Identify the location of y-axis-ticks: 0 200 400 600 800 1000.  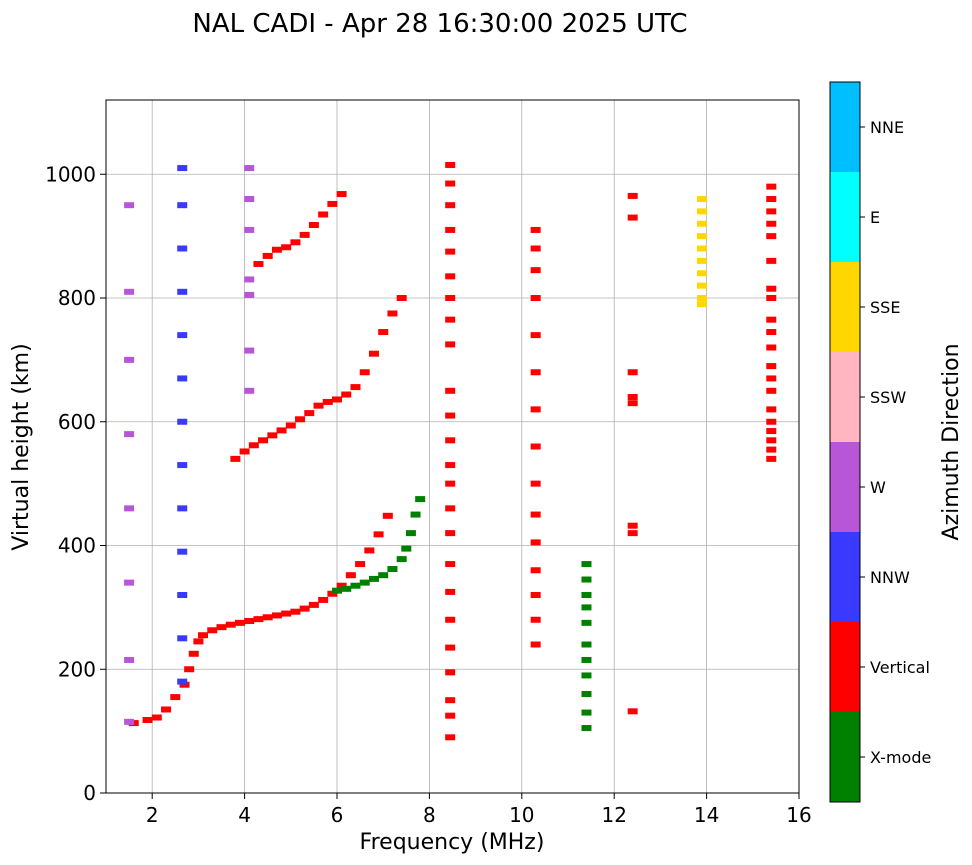
(75, 483).